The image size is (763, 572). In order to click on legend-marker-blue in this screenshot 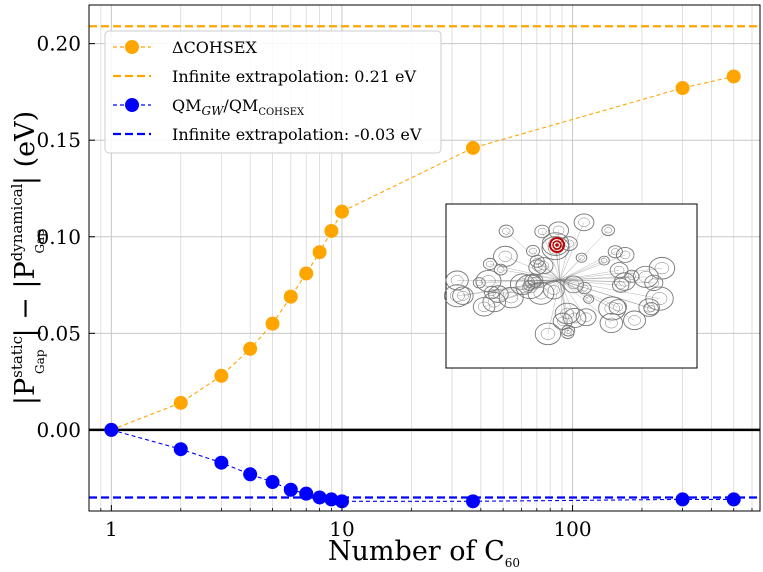, I will do `click(132, 105)`.